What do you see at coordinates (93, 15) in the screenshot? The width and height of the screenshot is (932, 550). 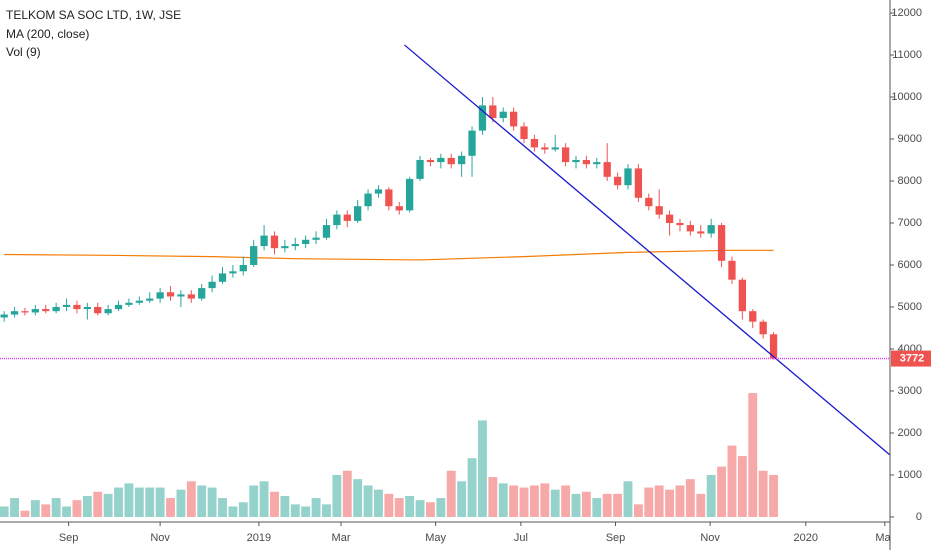 I see `chart-title: TELKOM SA SOC LTD, 1W, JSE` at bounding box center [93, 15].